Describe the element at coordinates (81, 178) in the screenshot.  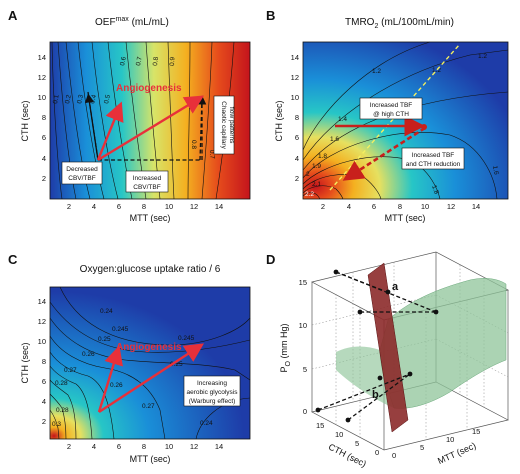
I see `svg-text: CBV/TBF` at that location.